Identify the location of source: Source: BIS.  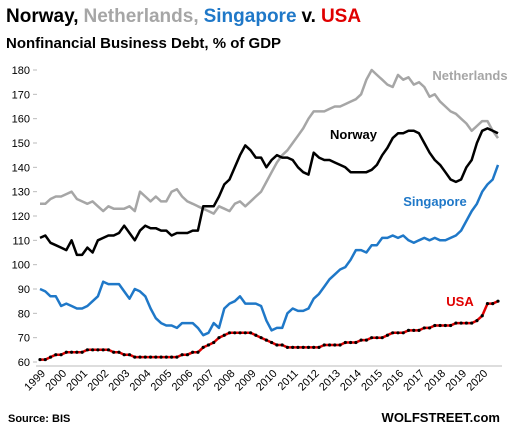
(39, 419).